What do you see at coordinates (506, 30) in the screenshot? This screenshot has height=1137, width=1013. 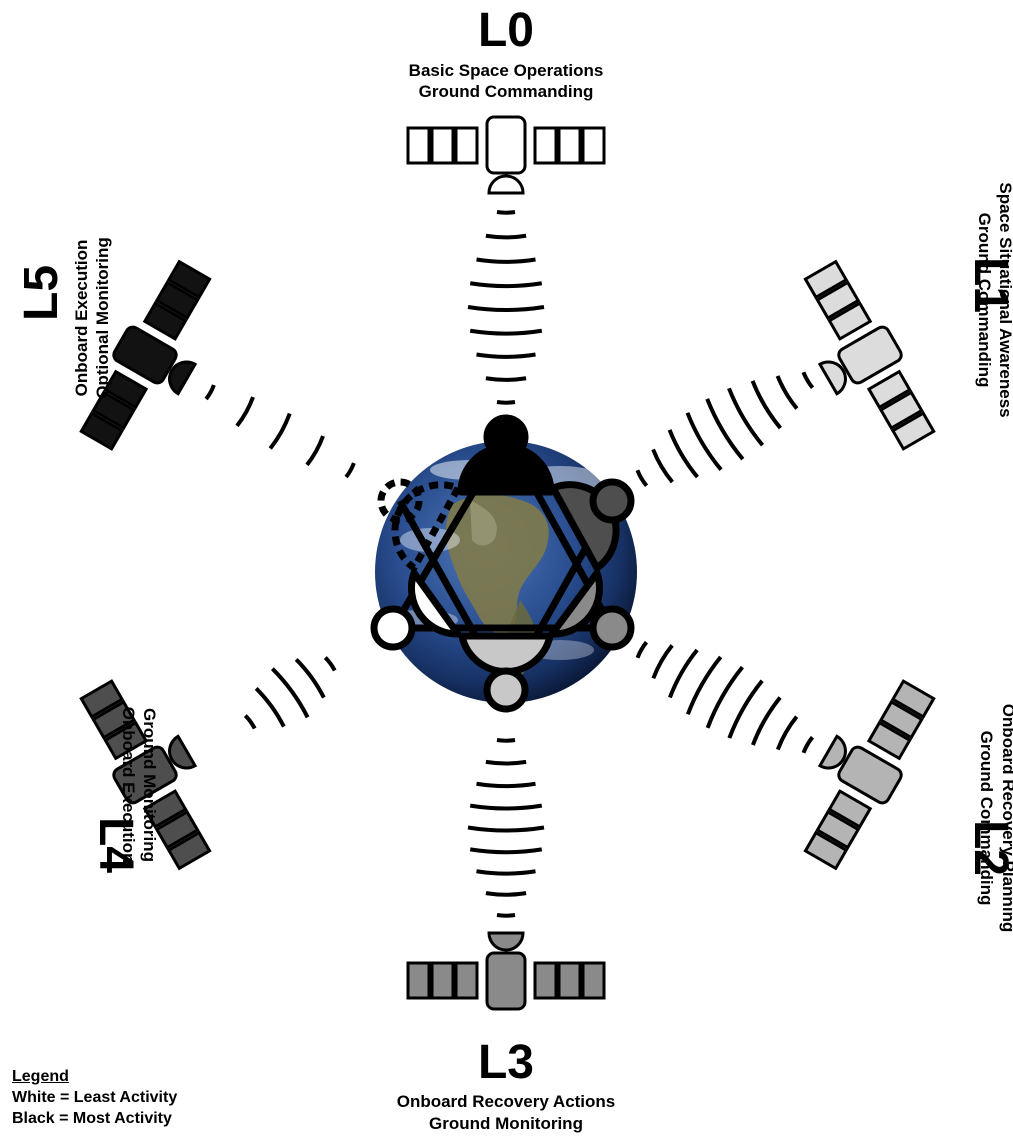 I see `l0-title: L0` at bounding box center [506, 30].